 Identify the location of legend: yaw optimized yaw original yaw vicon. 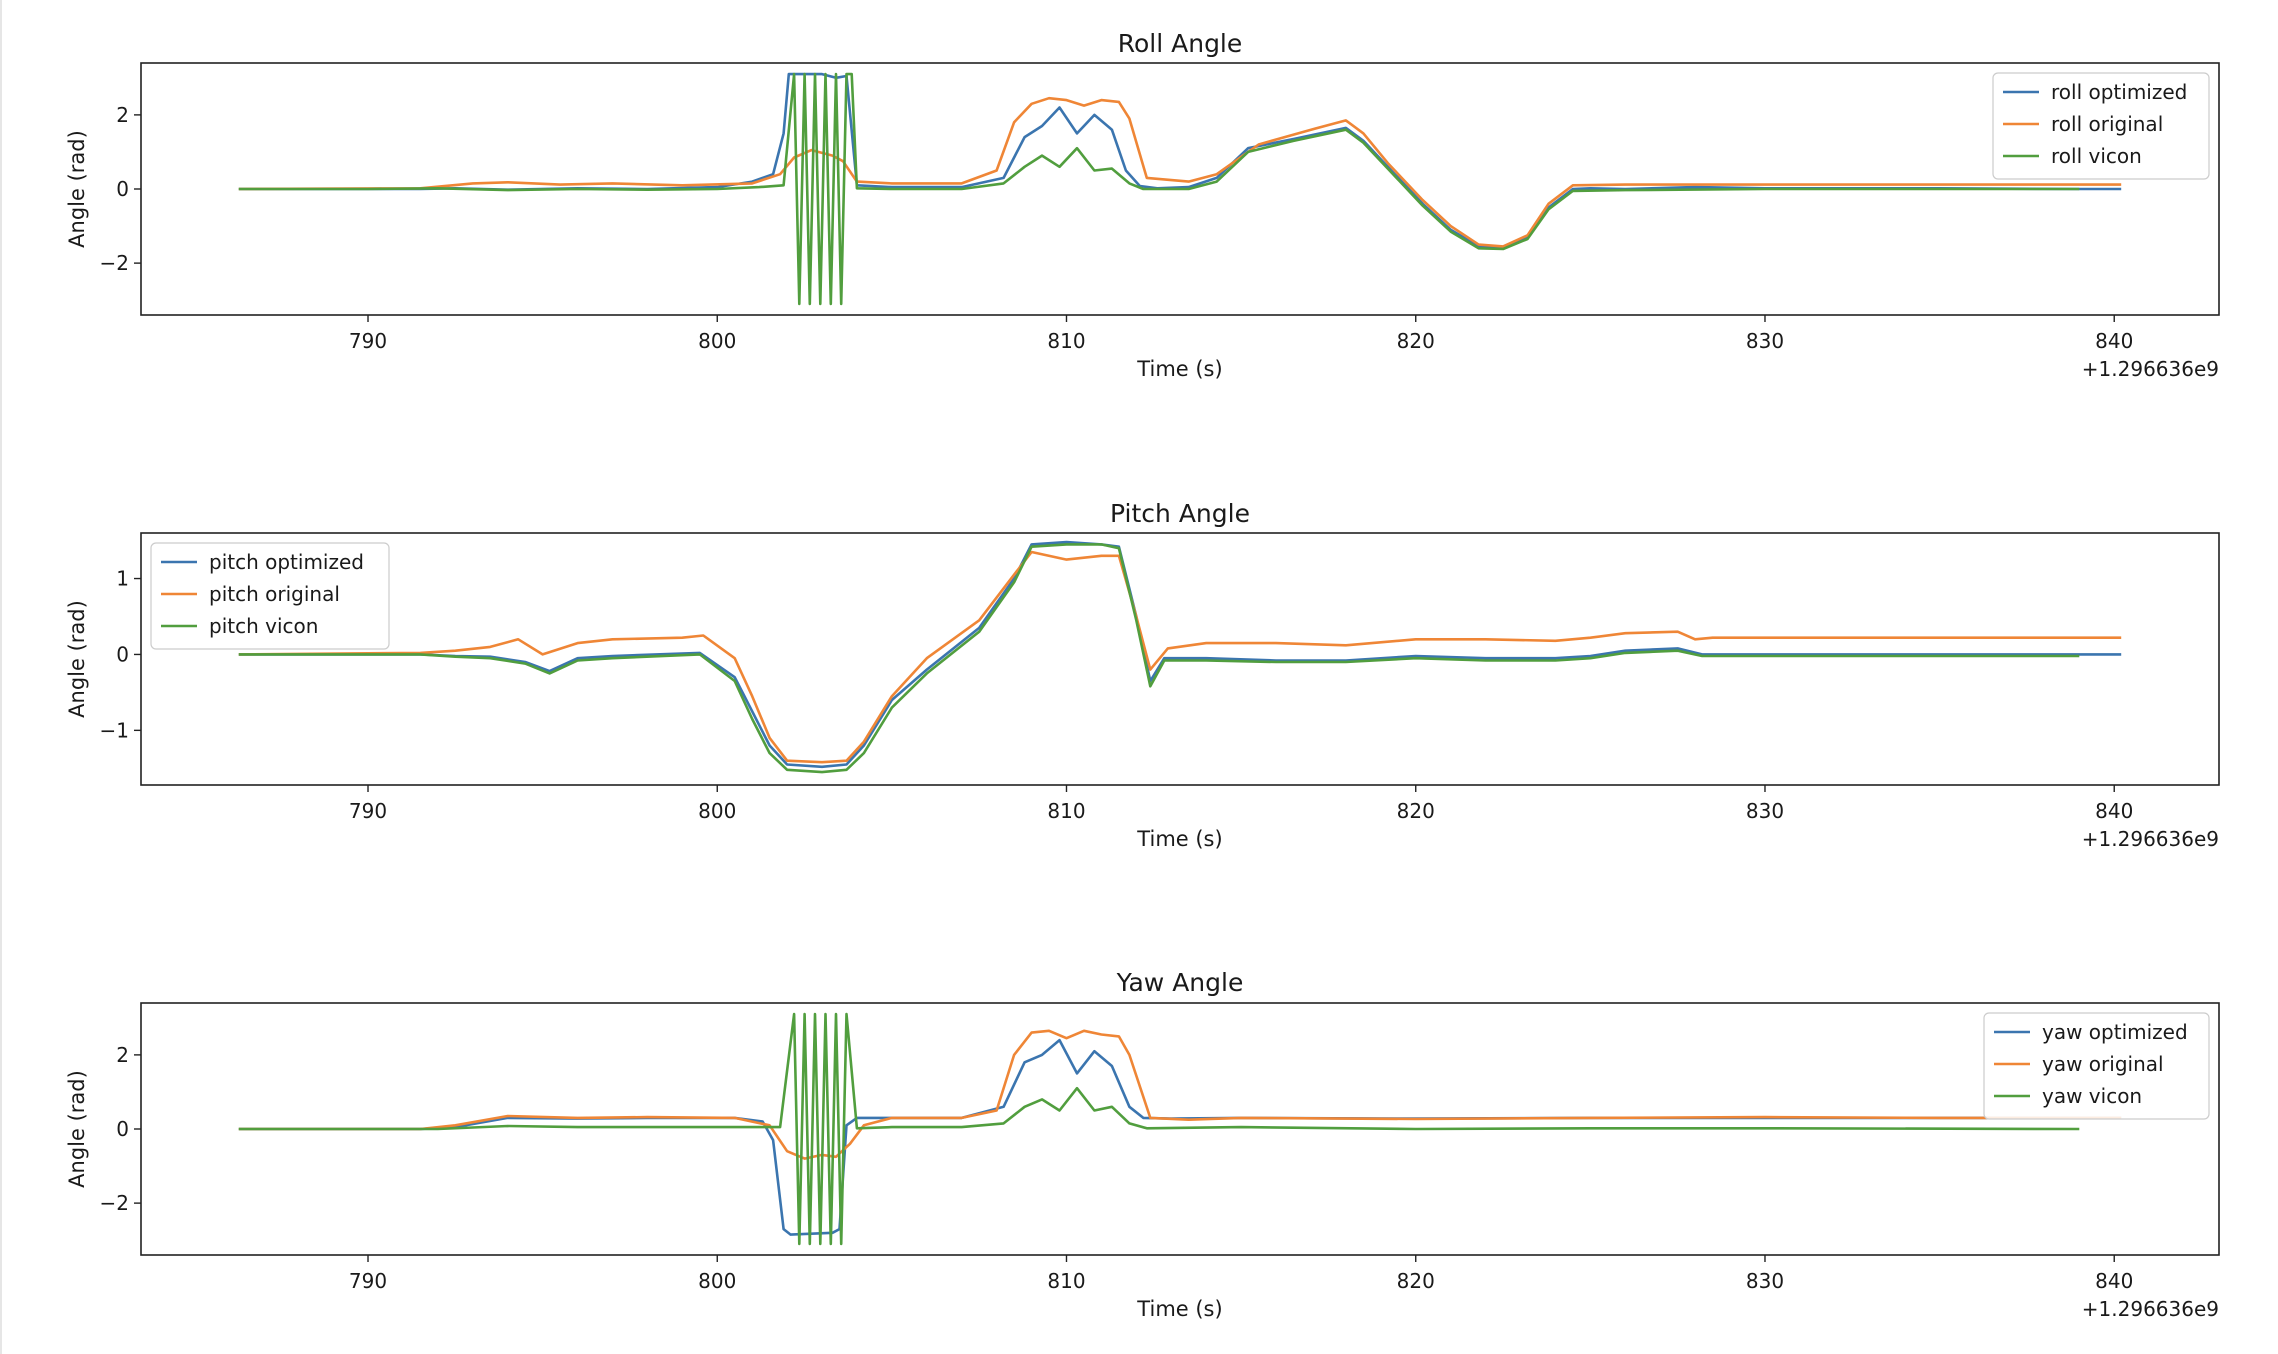
(2096, 1066).